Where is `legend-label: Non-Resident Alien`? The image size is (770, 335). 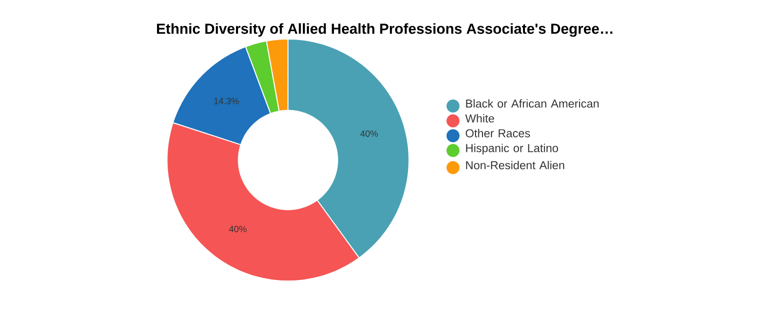
legend-label: Non-Resident Alien is located at coordinates (515, 165).